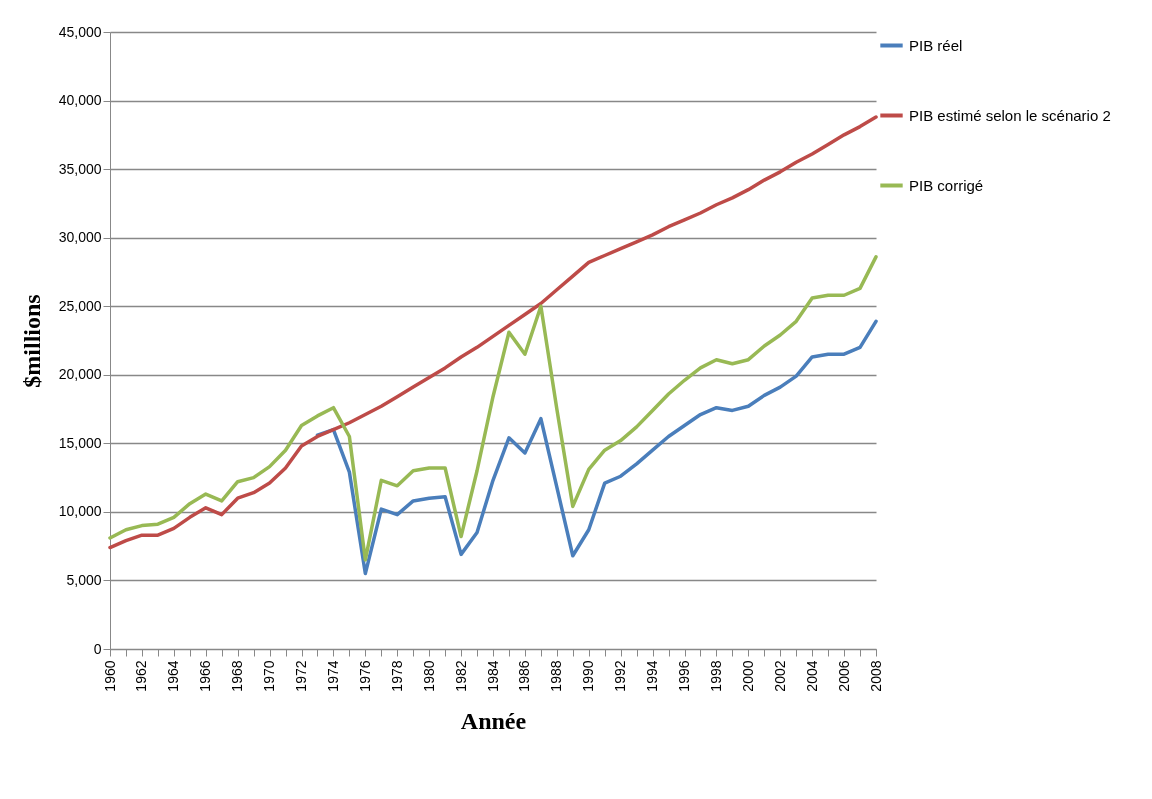 The height and width of the screenshot is (799, 1152). I want to click on y-tick-label: 15,000, so click(80, 442).